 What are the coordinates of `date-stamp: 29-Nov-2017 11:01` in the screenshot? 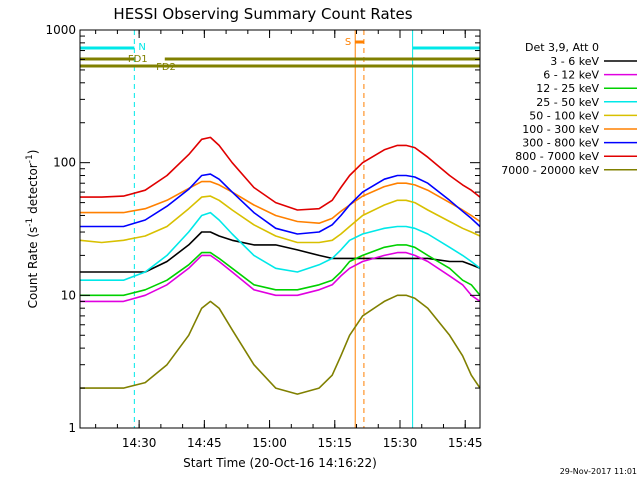 It's located at (598, 471).